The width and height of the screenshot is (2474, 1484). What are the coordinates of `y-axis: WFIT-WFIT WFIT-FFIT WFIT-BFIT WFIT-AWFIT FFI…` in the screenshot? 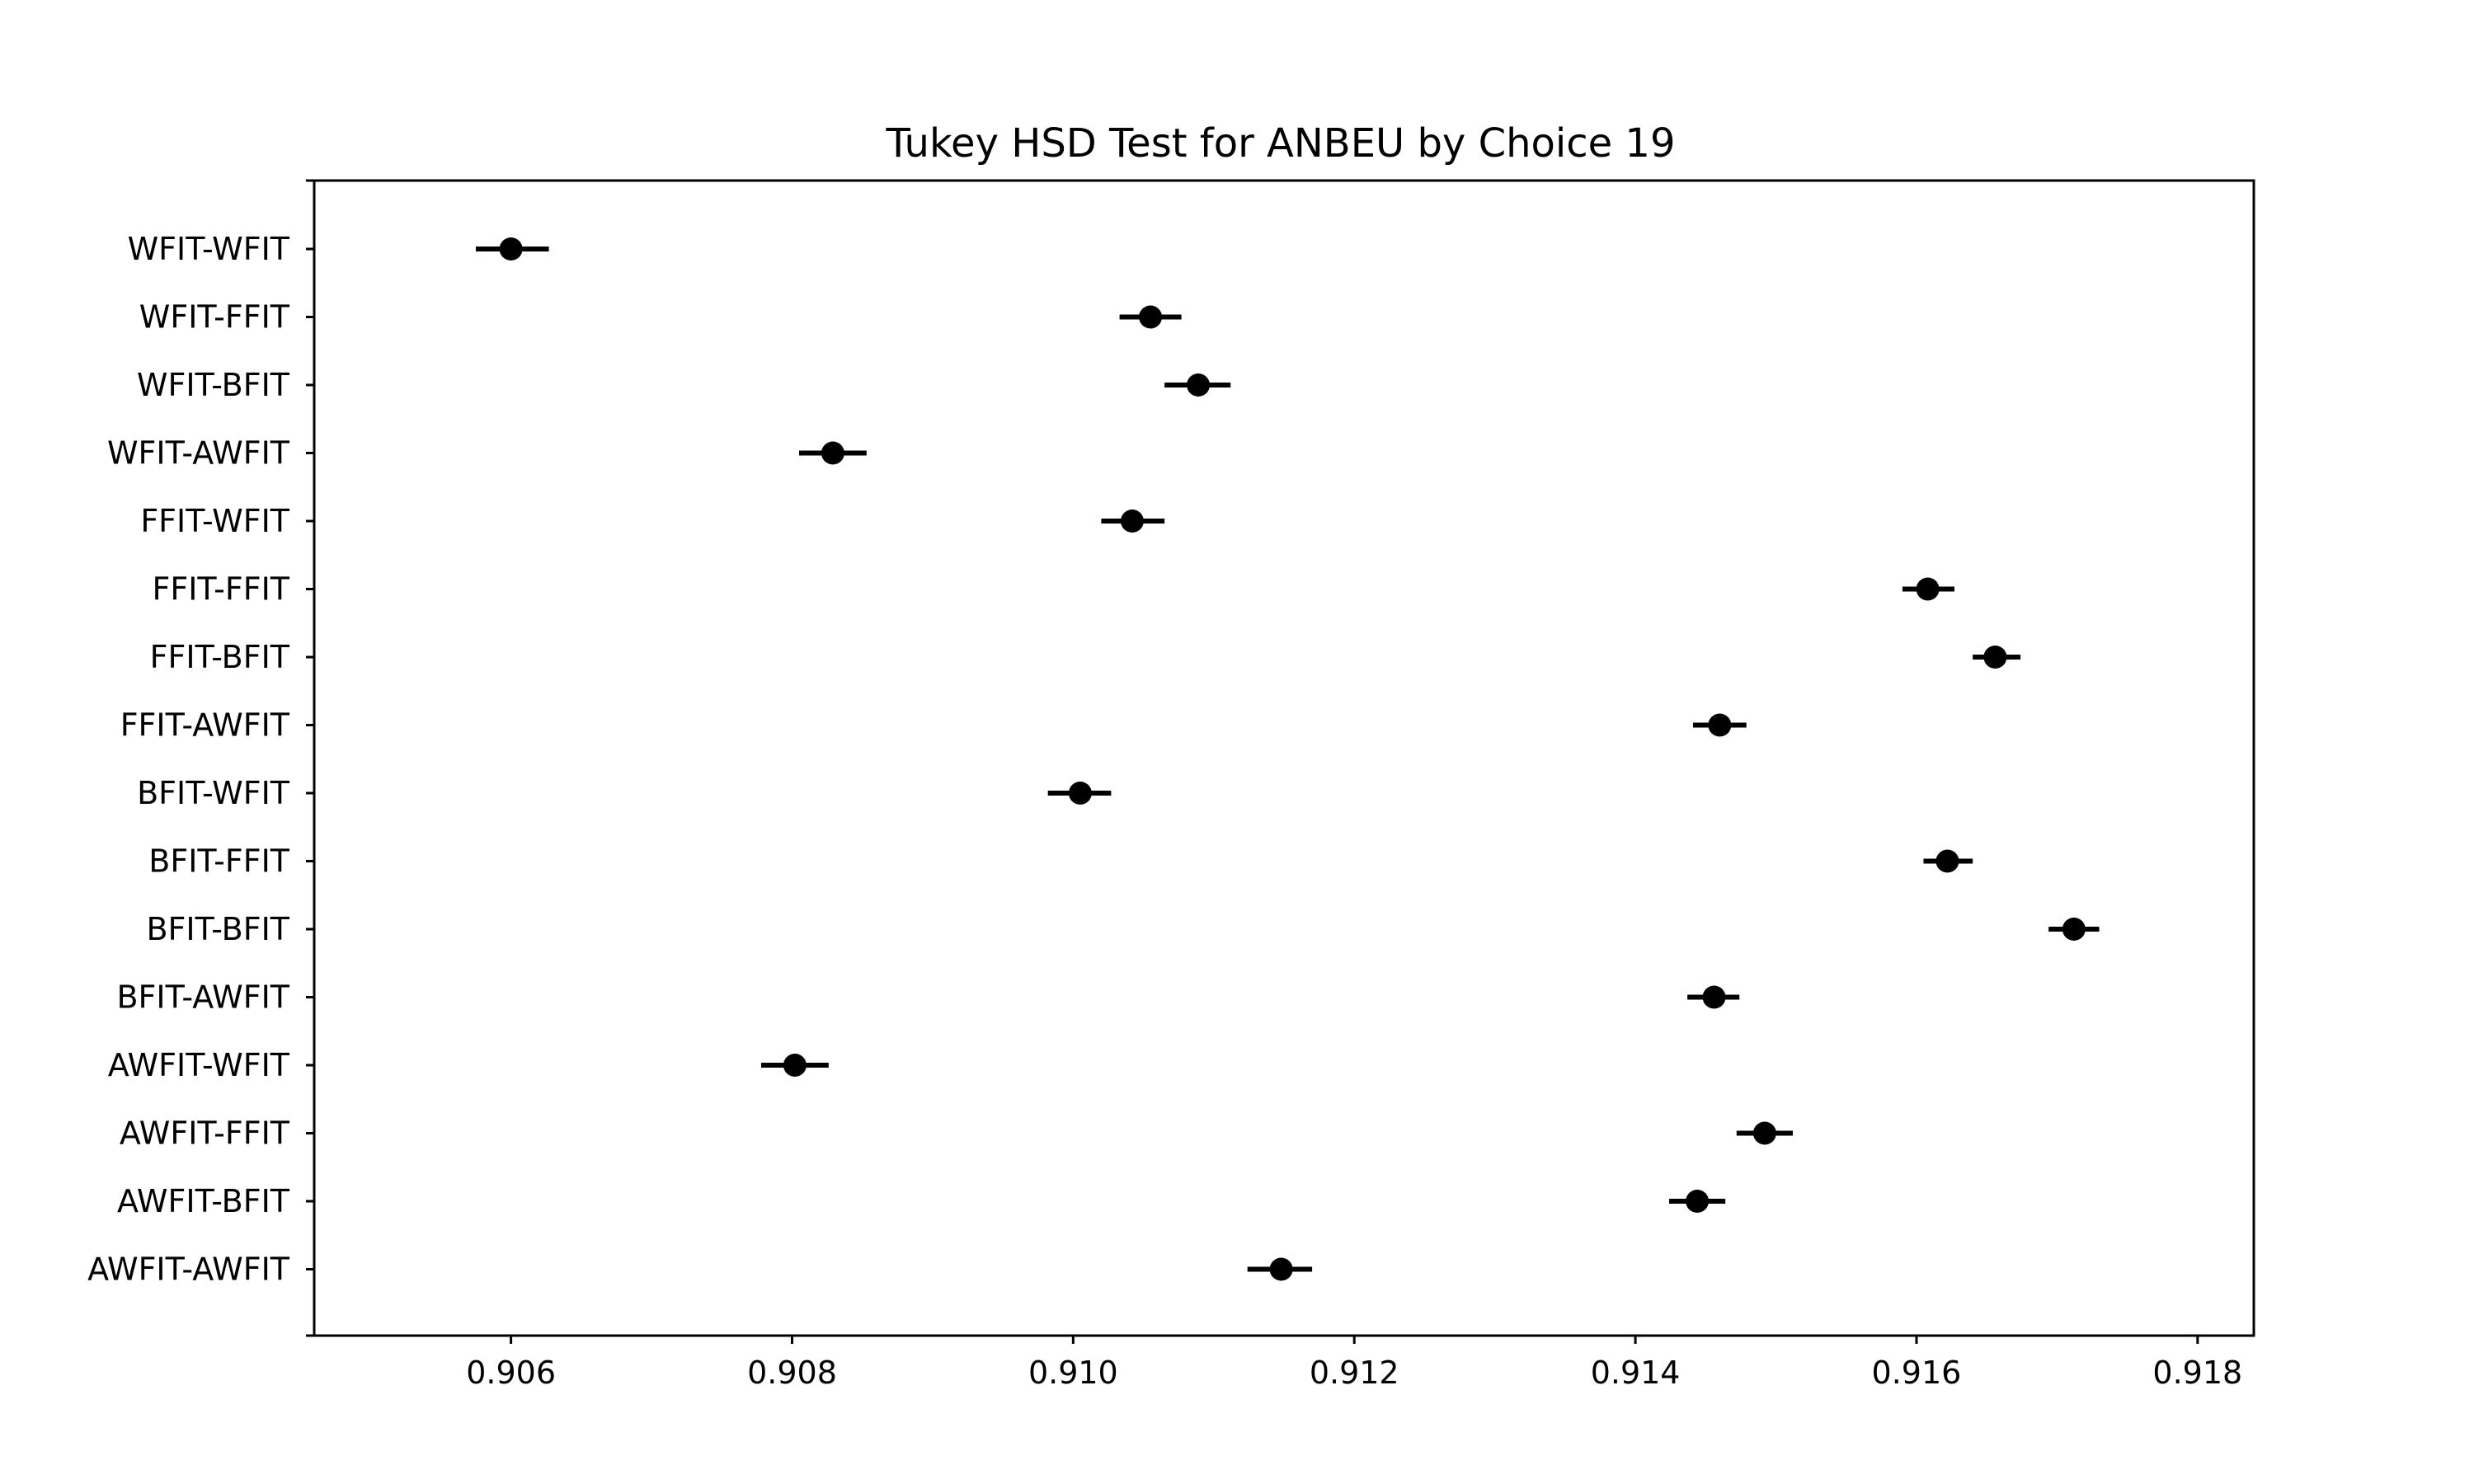 It's located at (200, 758).